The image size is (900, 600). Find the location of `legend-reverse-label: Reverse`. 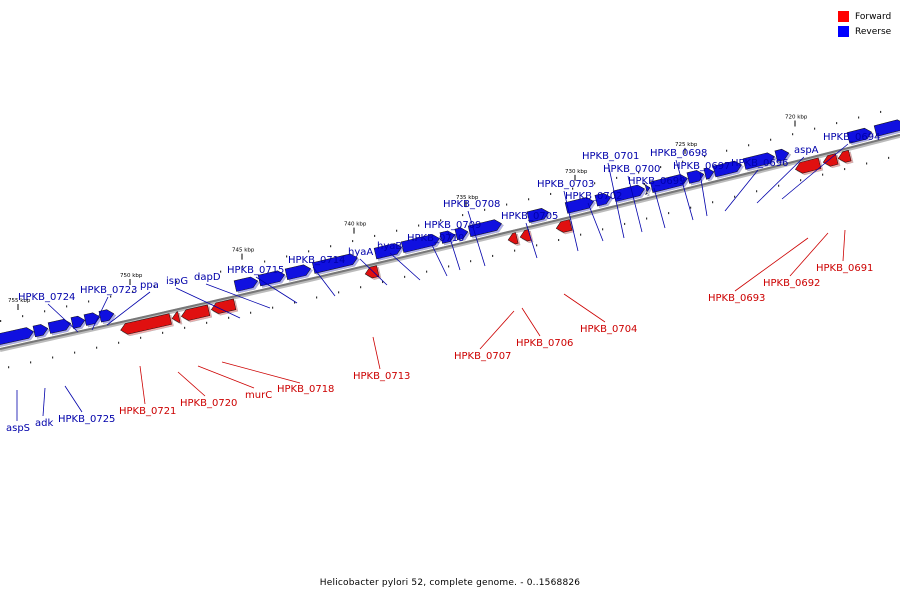

legend-reverse-label: Reverse is located at coordinates (873, 31).